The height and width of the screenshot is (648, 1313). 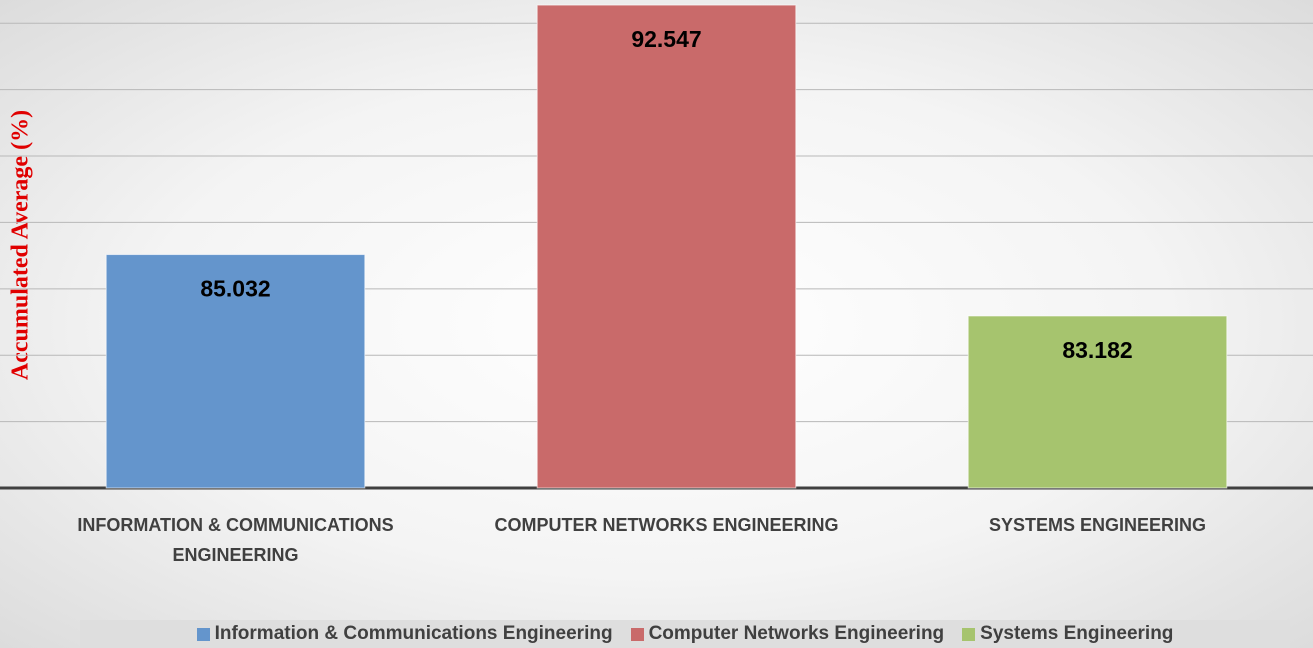 I want to click on value-label: 92.547, so click(x=666, y=39).